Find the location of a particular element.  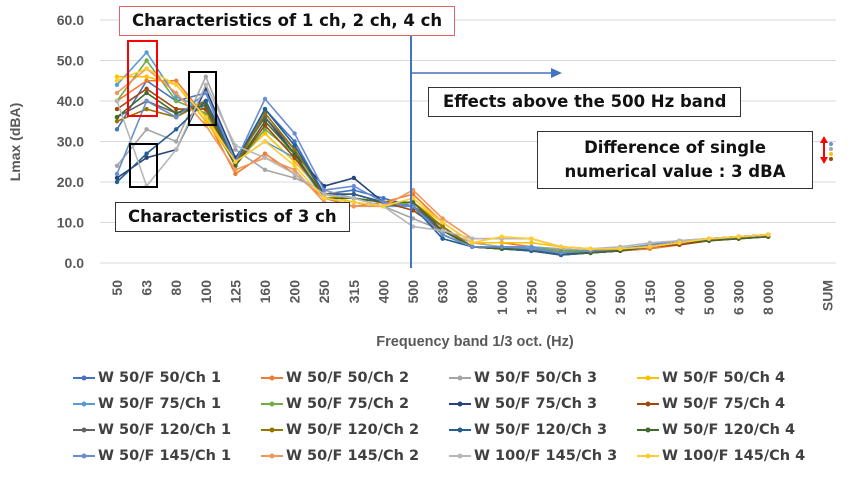

difference-indicator-icon is located at coordinates (826, 150).